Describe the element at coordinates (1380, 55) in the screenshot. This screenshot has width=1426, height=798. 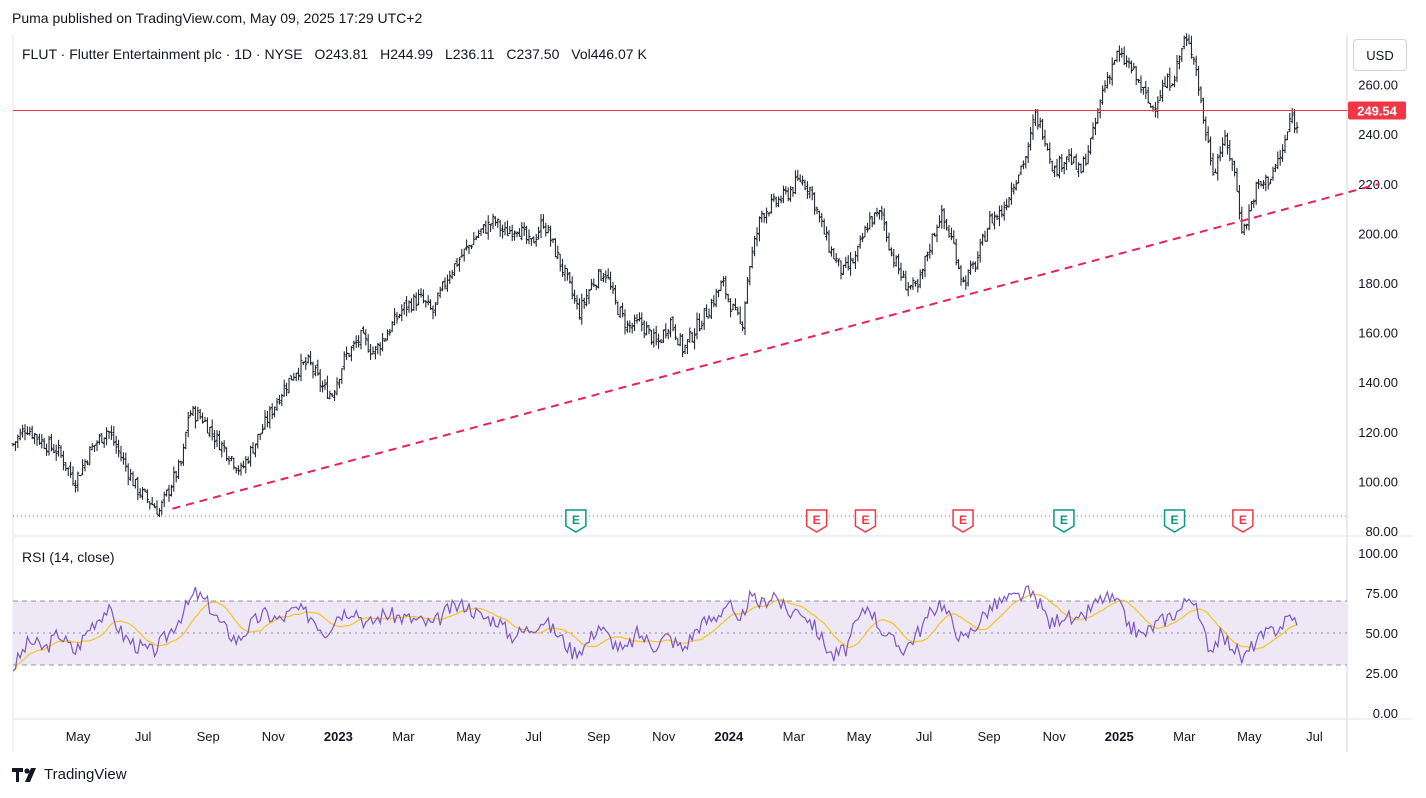
I see `currency-button: USD` at that location.